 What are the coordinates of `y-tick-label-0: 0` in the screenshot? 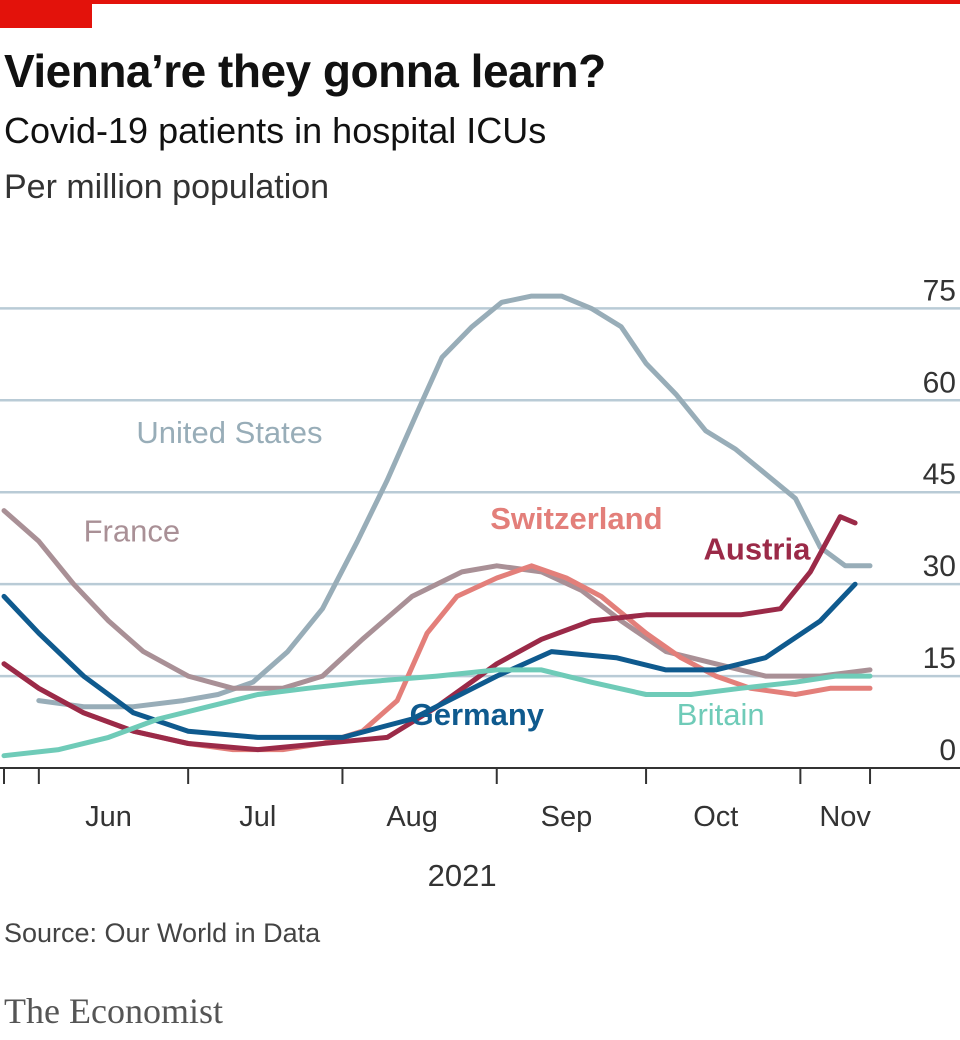 It's located at (947, 750).